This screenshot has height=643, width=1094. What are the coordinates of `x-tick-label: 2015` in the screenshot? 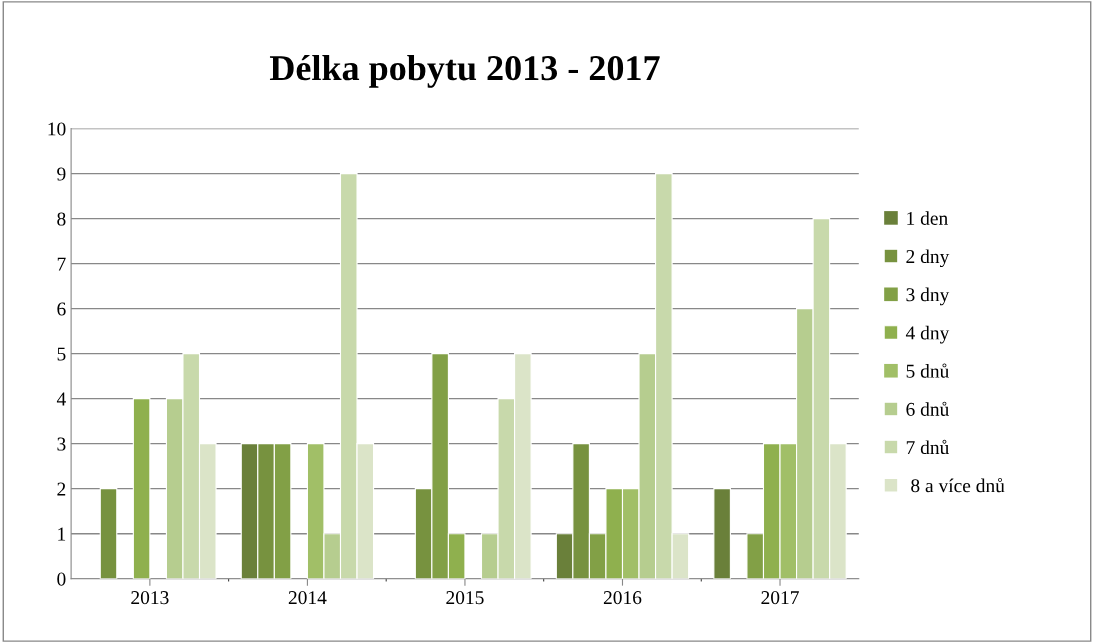 It's located at (465, 598).